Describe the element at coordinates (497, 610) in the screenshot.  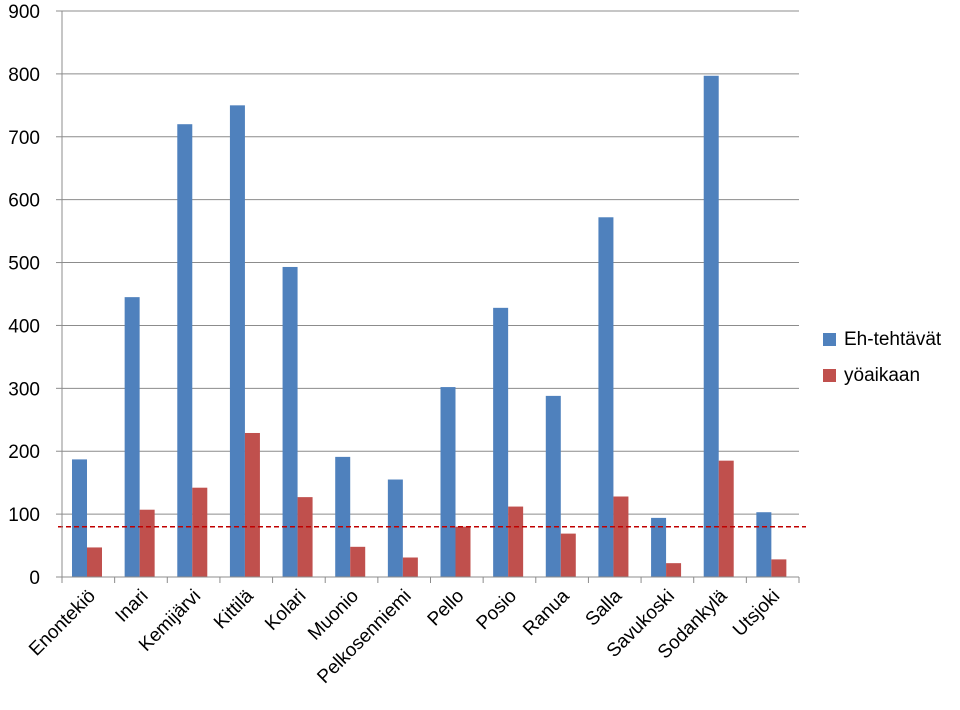
I see `x-tick-label: Posio` at that location.